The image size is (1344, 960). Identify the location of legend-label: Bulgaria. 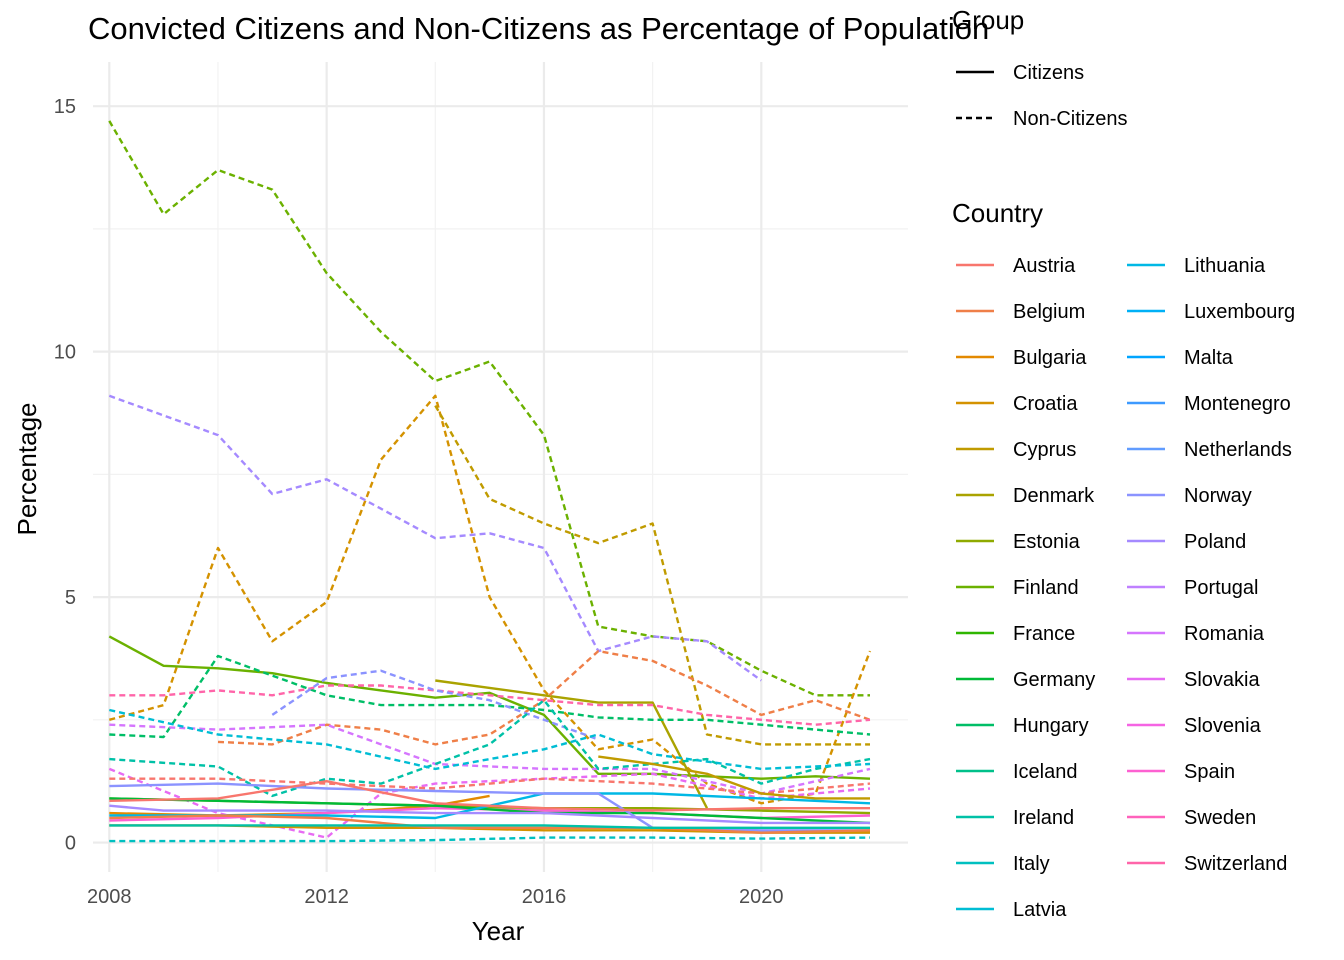
(1050, 358).